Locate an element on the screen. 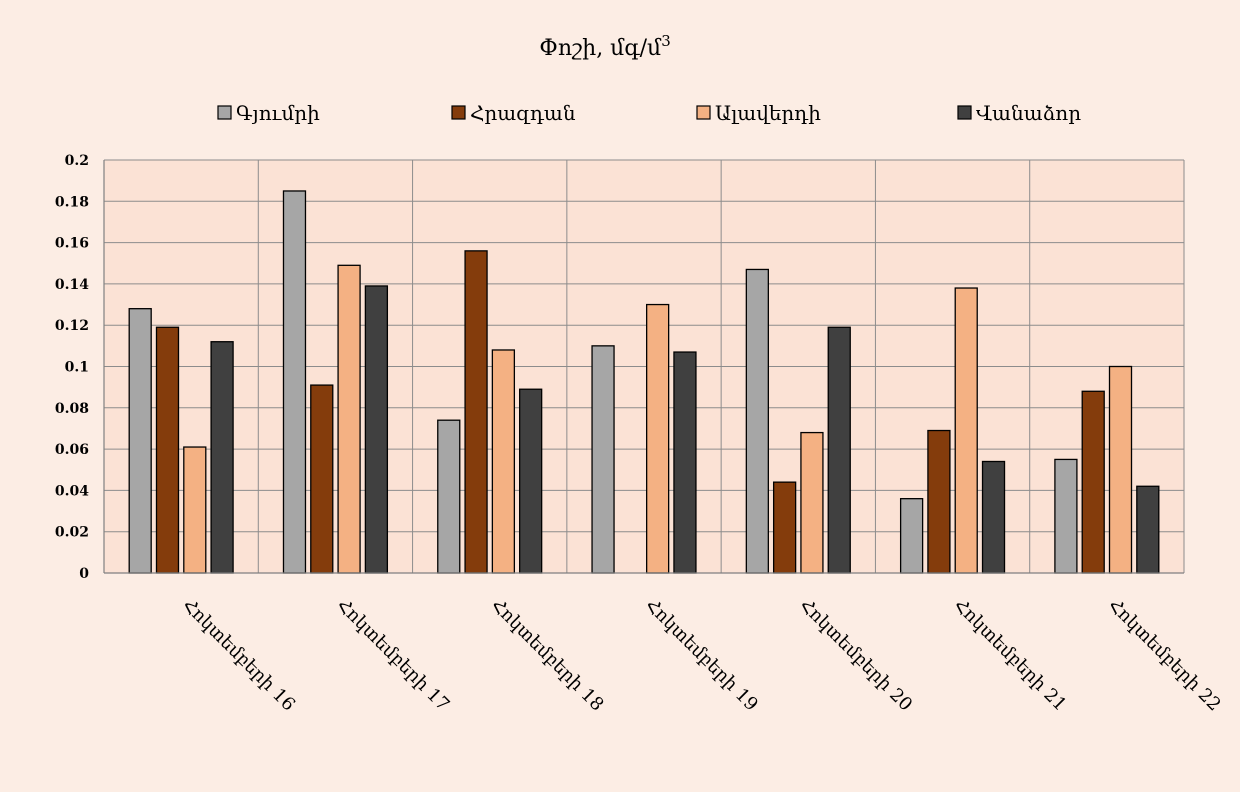  y-tick-labels: 0 0.02 0.04 0.06 0.08 0.1 0.12 0.14 0.16 0.18 0.2 is located at coordinates (72, 367).